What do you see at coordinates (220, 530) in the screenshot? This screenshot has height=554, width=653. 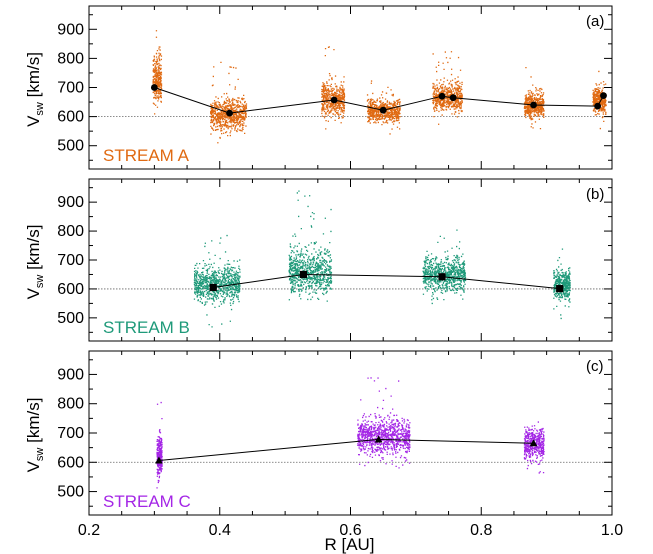 I see `x-tick-label: 0.4` at bounding box center [220, 530].